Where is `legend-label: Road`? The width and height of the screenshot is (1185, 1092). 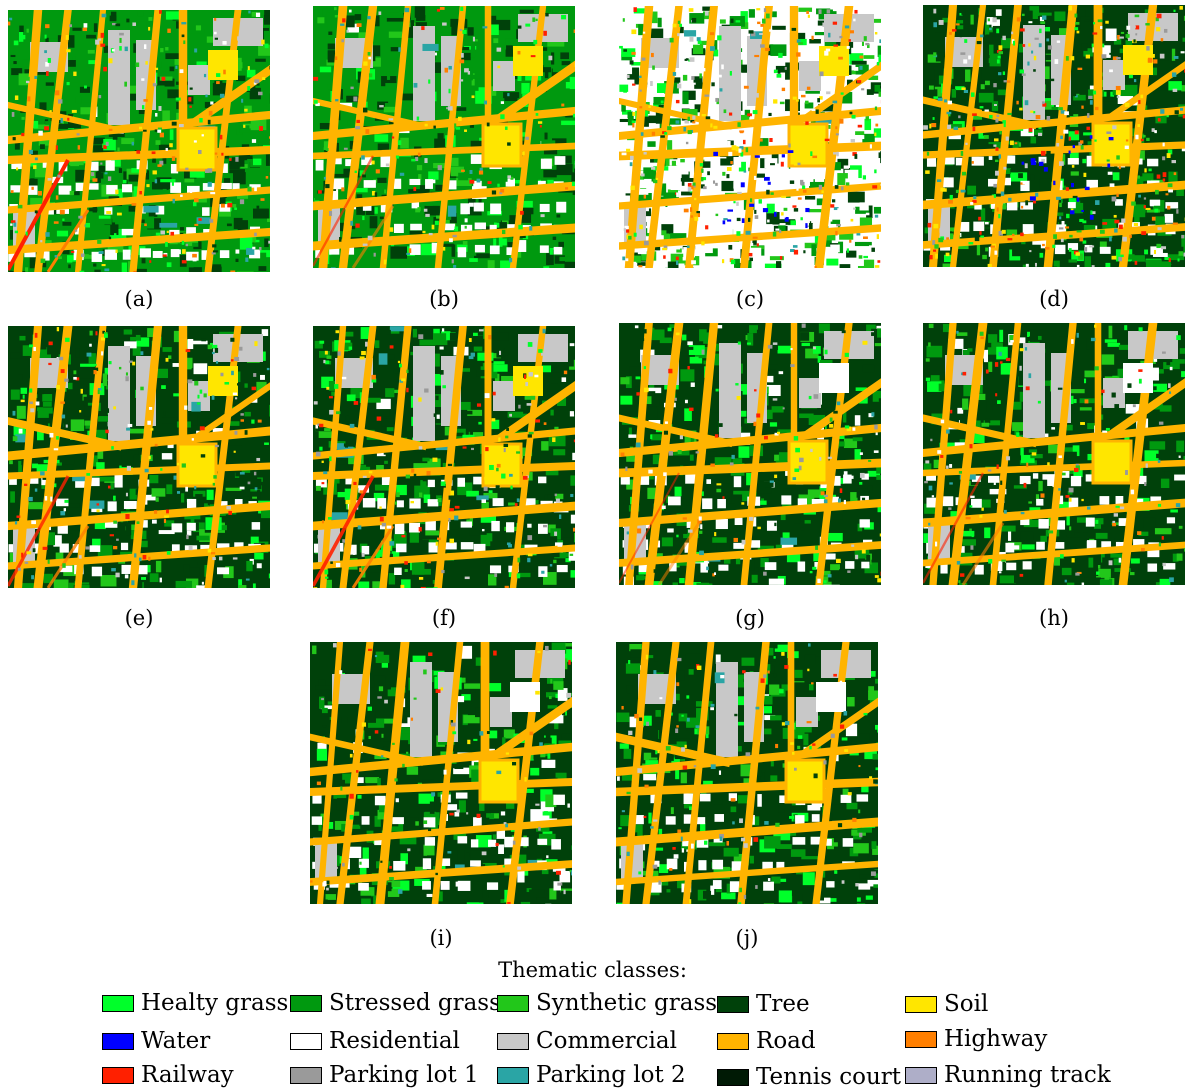
legend-label: Road is located at coordinates (786, 1041).